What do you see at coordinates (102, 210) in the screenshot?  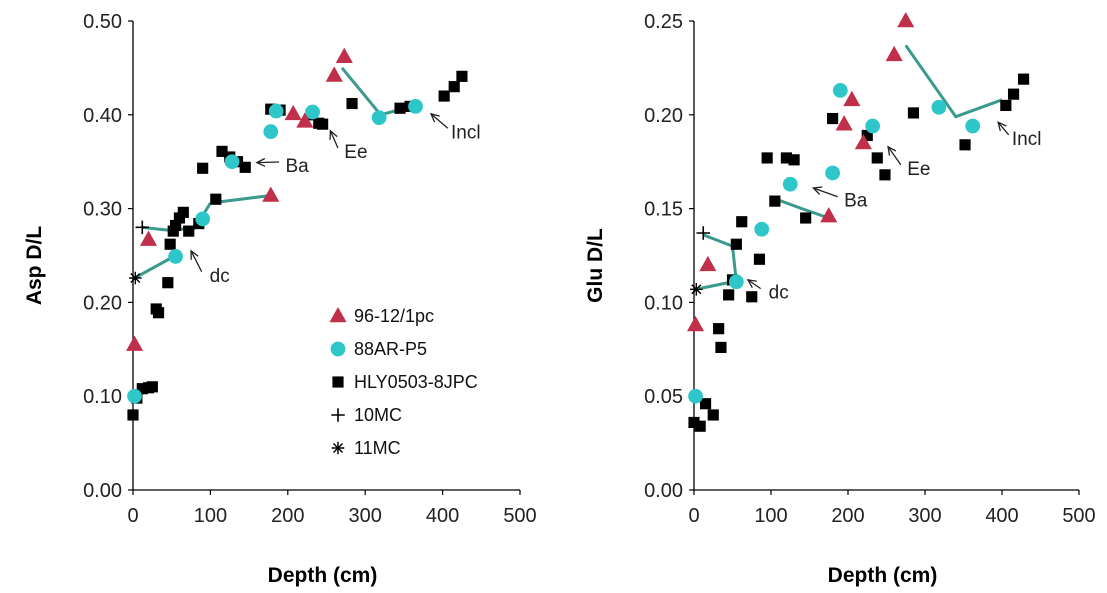 I see `y-tick-label: 0.30` at bounding box center [102, 210].